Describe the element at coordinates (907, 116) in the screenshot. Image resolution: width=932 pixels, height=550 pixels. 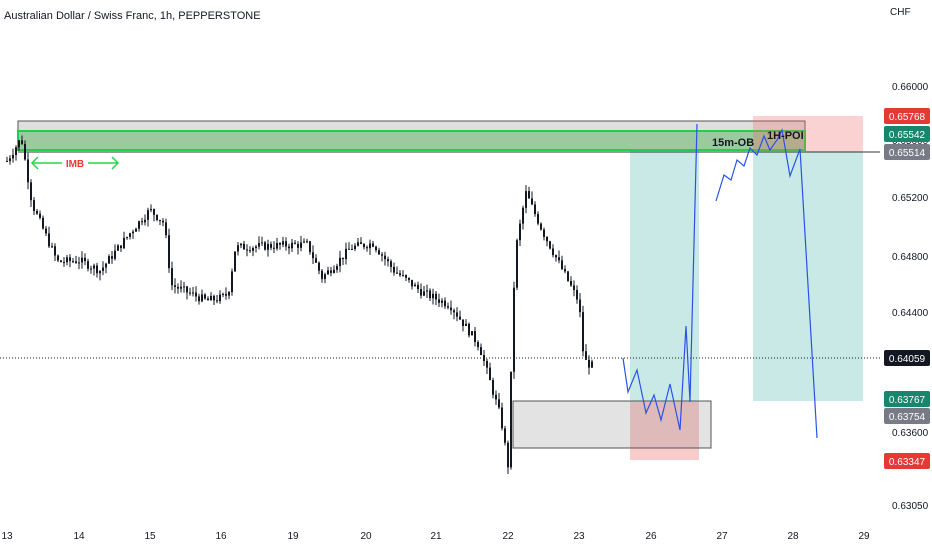
I see `price-badge: 0.65768` at that location.